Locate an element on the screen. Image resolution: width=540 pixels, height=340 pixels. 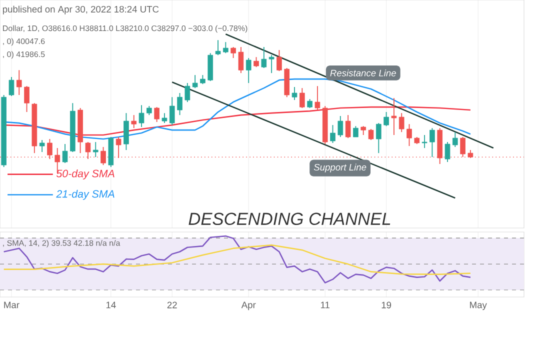
text: published on Apr 30, 2022 18:24 UTC is located at coordinates (80, 10).